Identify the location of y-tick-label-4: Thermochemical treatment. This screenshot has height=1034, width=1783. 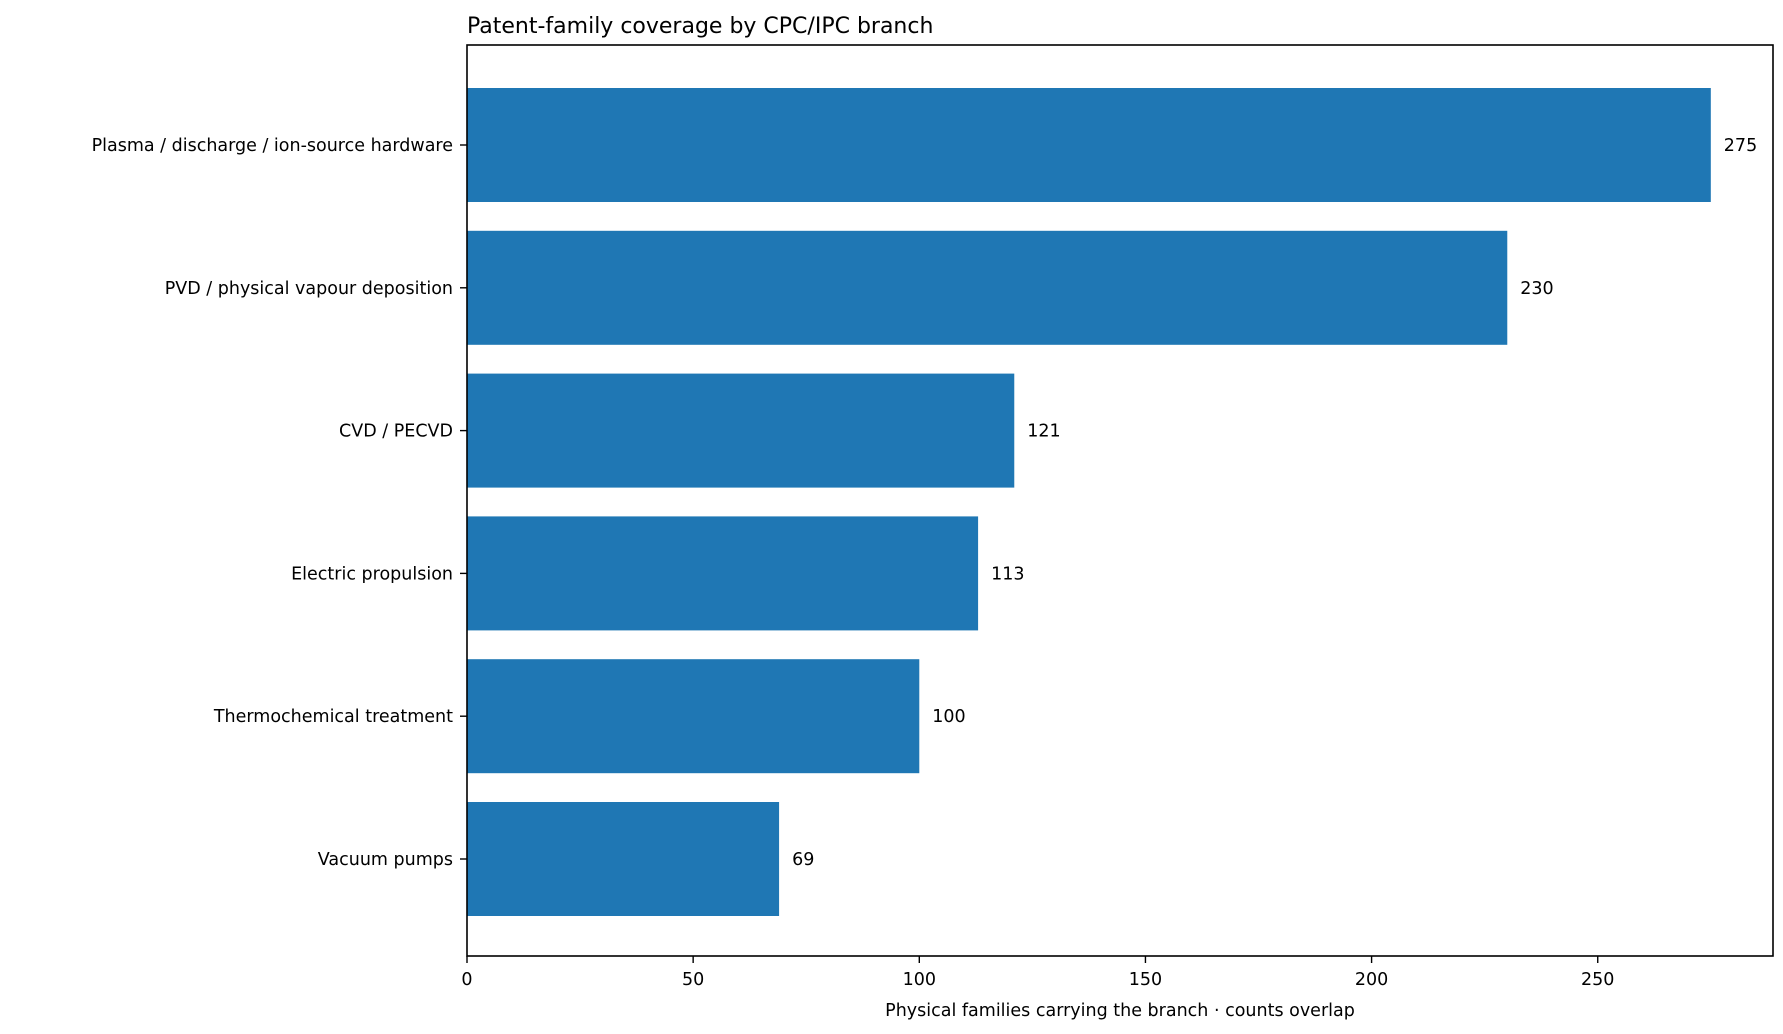
(333, 717).